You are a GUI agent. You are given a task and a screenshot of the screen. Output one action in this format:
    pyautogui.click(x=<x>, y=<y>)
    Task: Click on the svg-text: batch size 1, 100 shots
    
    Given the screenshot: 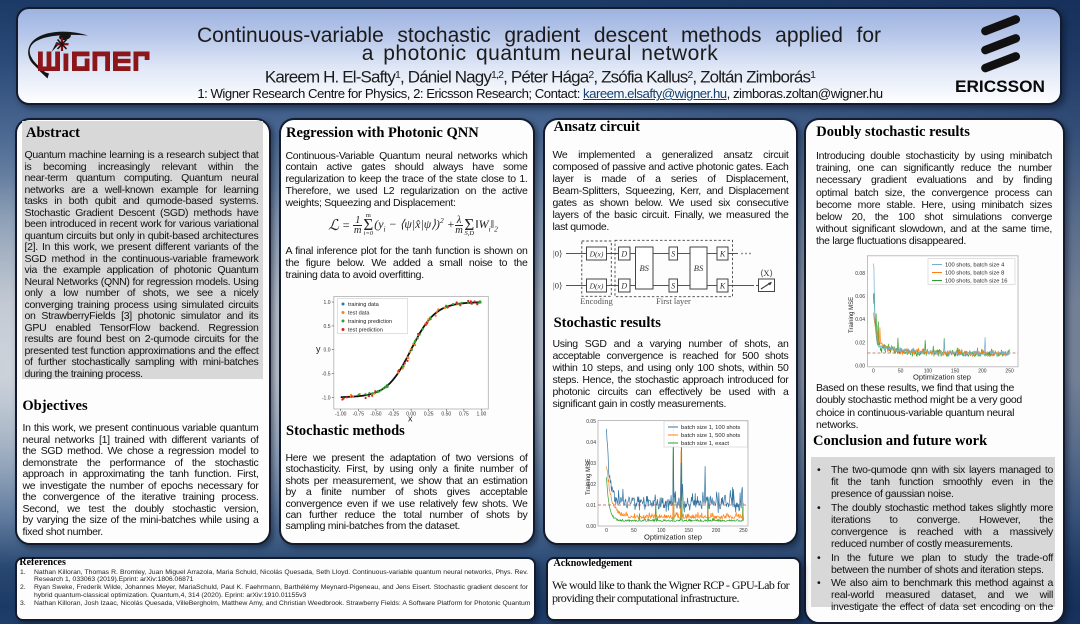 What is the action you would take?
    pyautogui.click(x=710, y=428)
    